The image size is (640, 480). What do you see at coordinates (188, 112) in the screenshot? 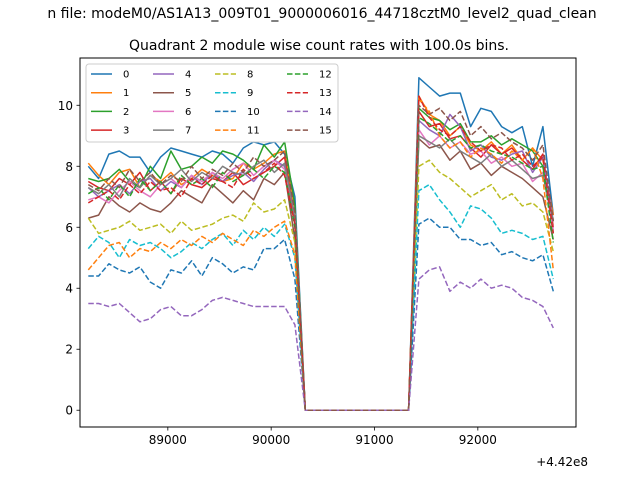
I see `legend-label-6: 6` at bounding box center [188, 112].